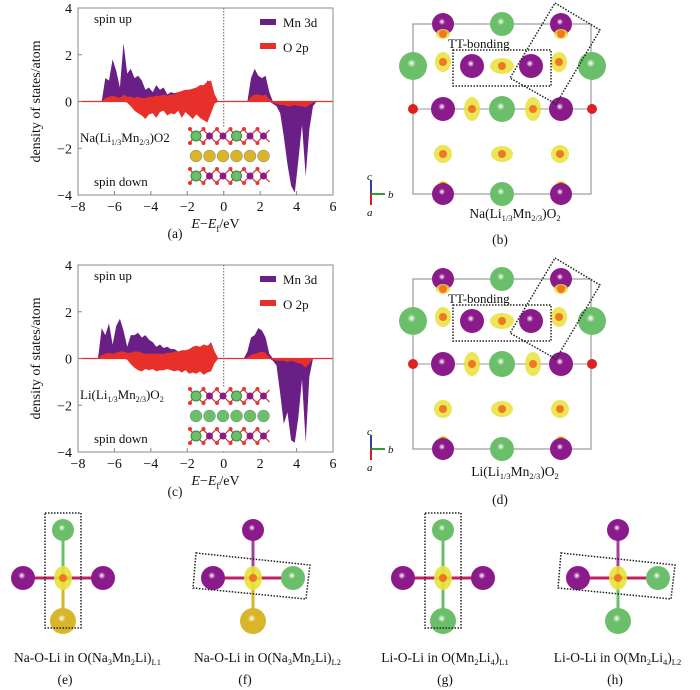 The image size is (700, 690). What do you see at coordinates (144, 142) in the screenshot?
I see `formula-sub: 2/3` at bounding box center [144, 142].